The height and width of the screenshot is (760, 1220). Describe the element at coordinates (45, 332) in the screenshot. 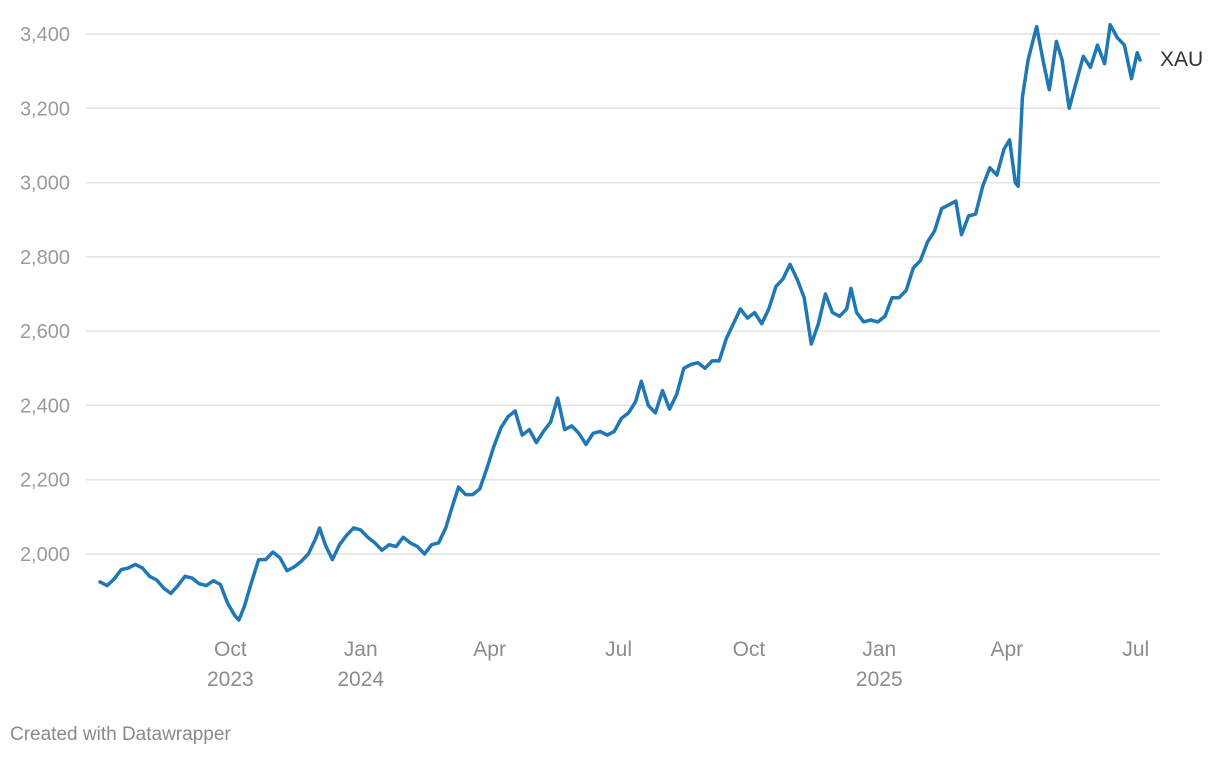

I see `y-tick-label: 2,600` at that location.